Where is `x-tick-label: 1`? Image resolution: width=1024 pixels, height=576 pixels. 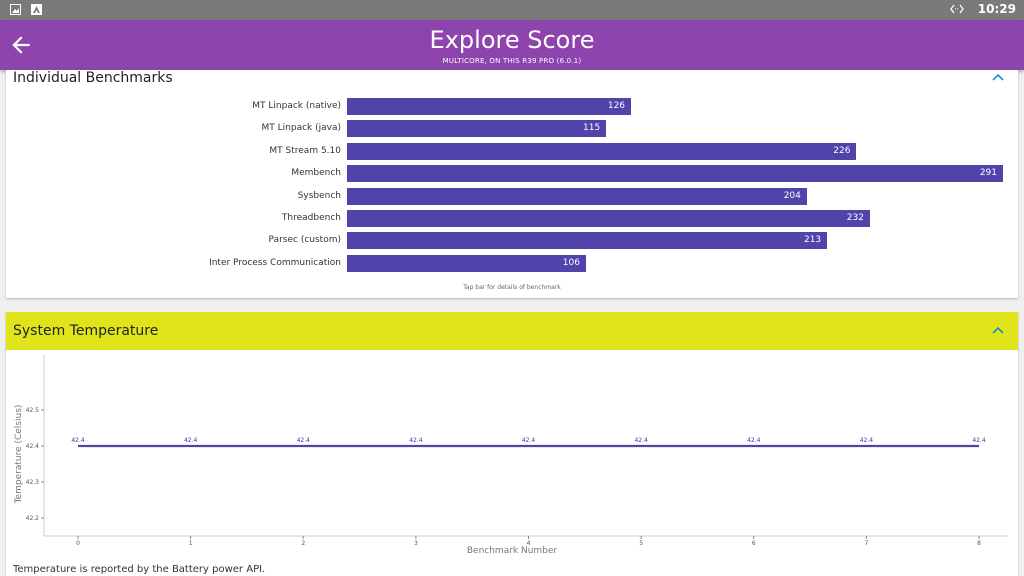 x-tick-label: 1 is located at coordinates (191, 543).